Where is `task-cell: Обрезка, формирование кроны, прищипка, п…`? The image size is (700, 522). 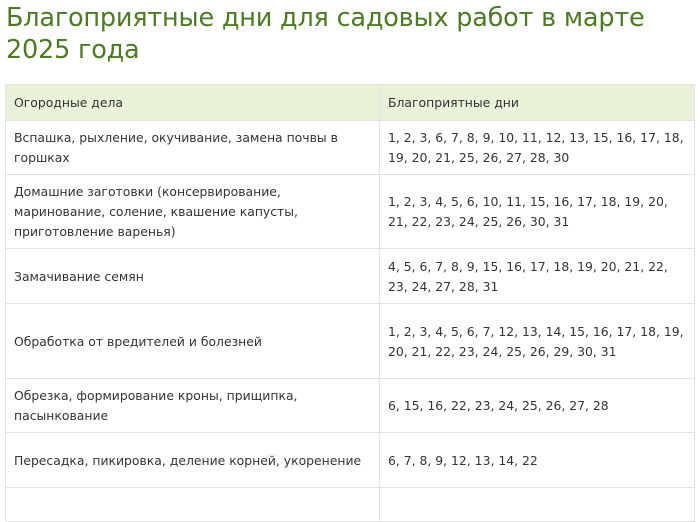
task-cell: Обрезка, формирование кроны, прищипка, п… is located at coordinates (192, 405).